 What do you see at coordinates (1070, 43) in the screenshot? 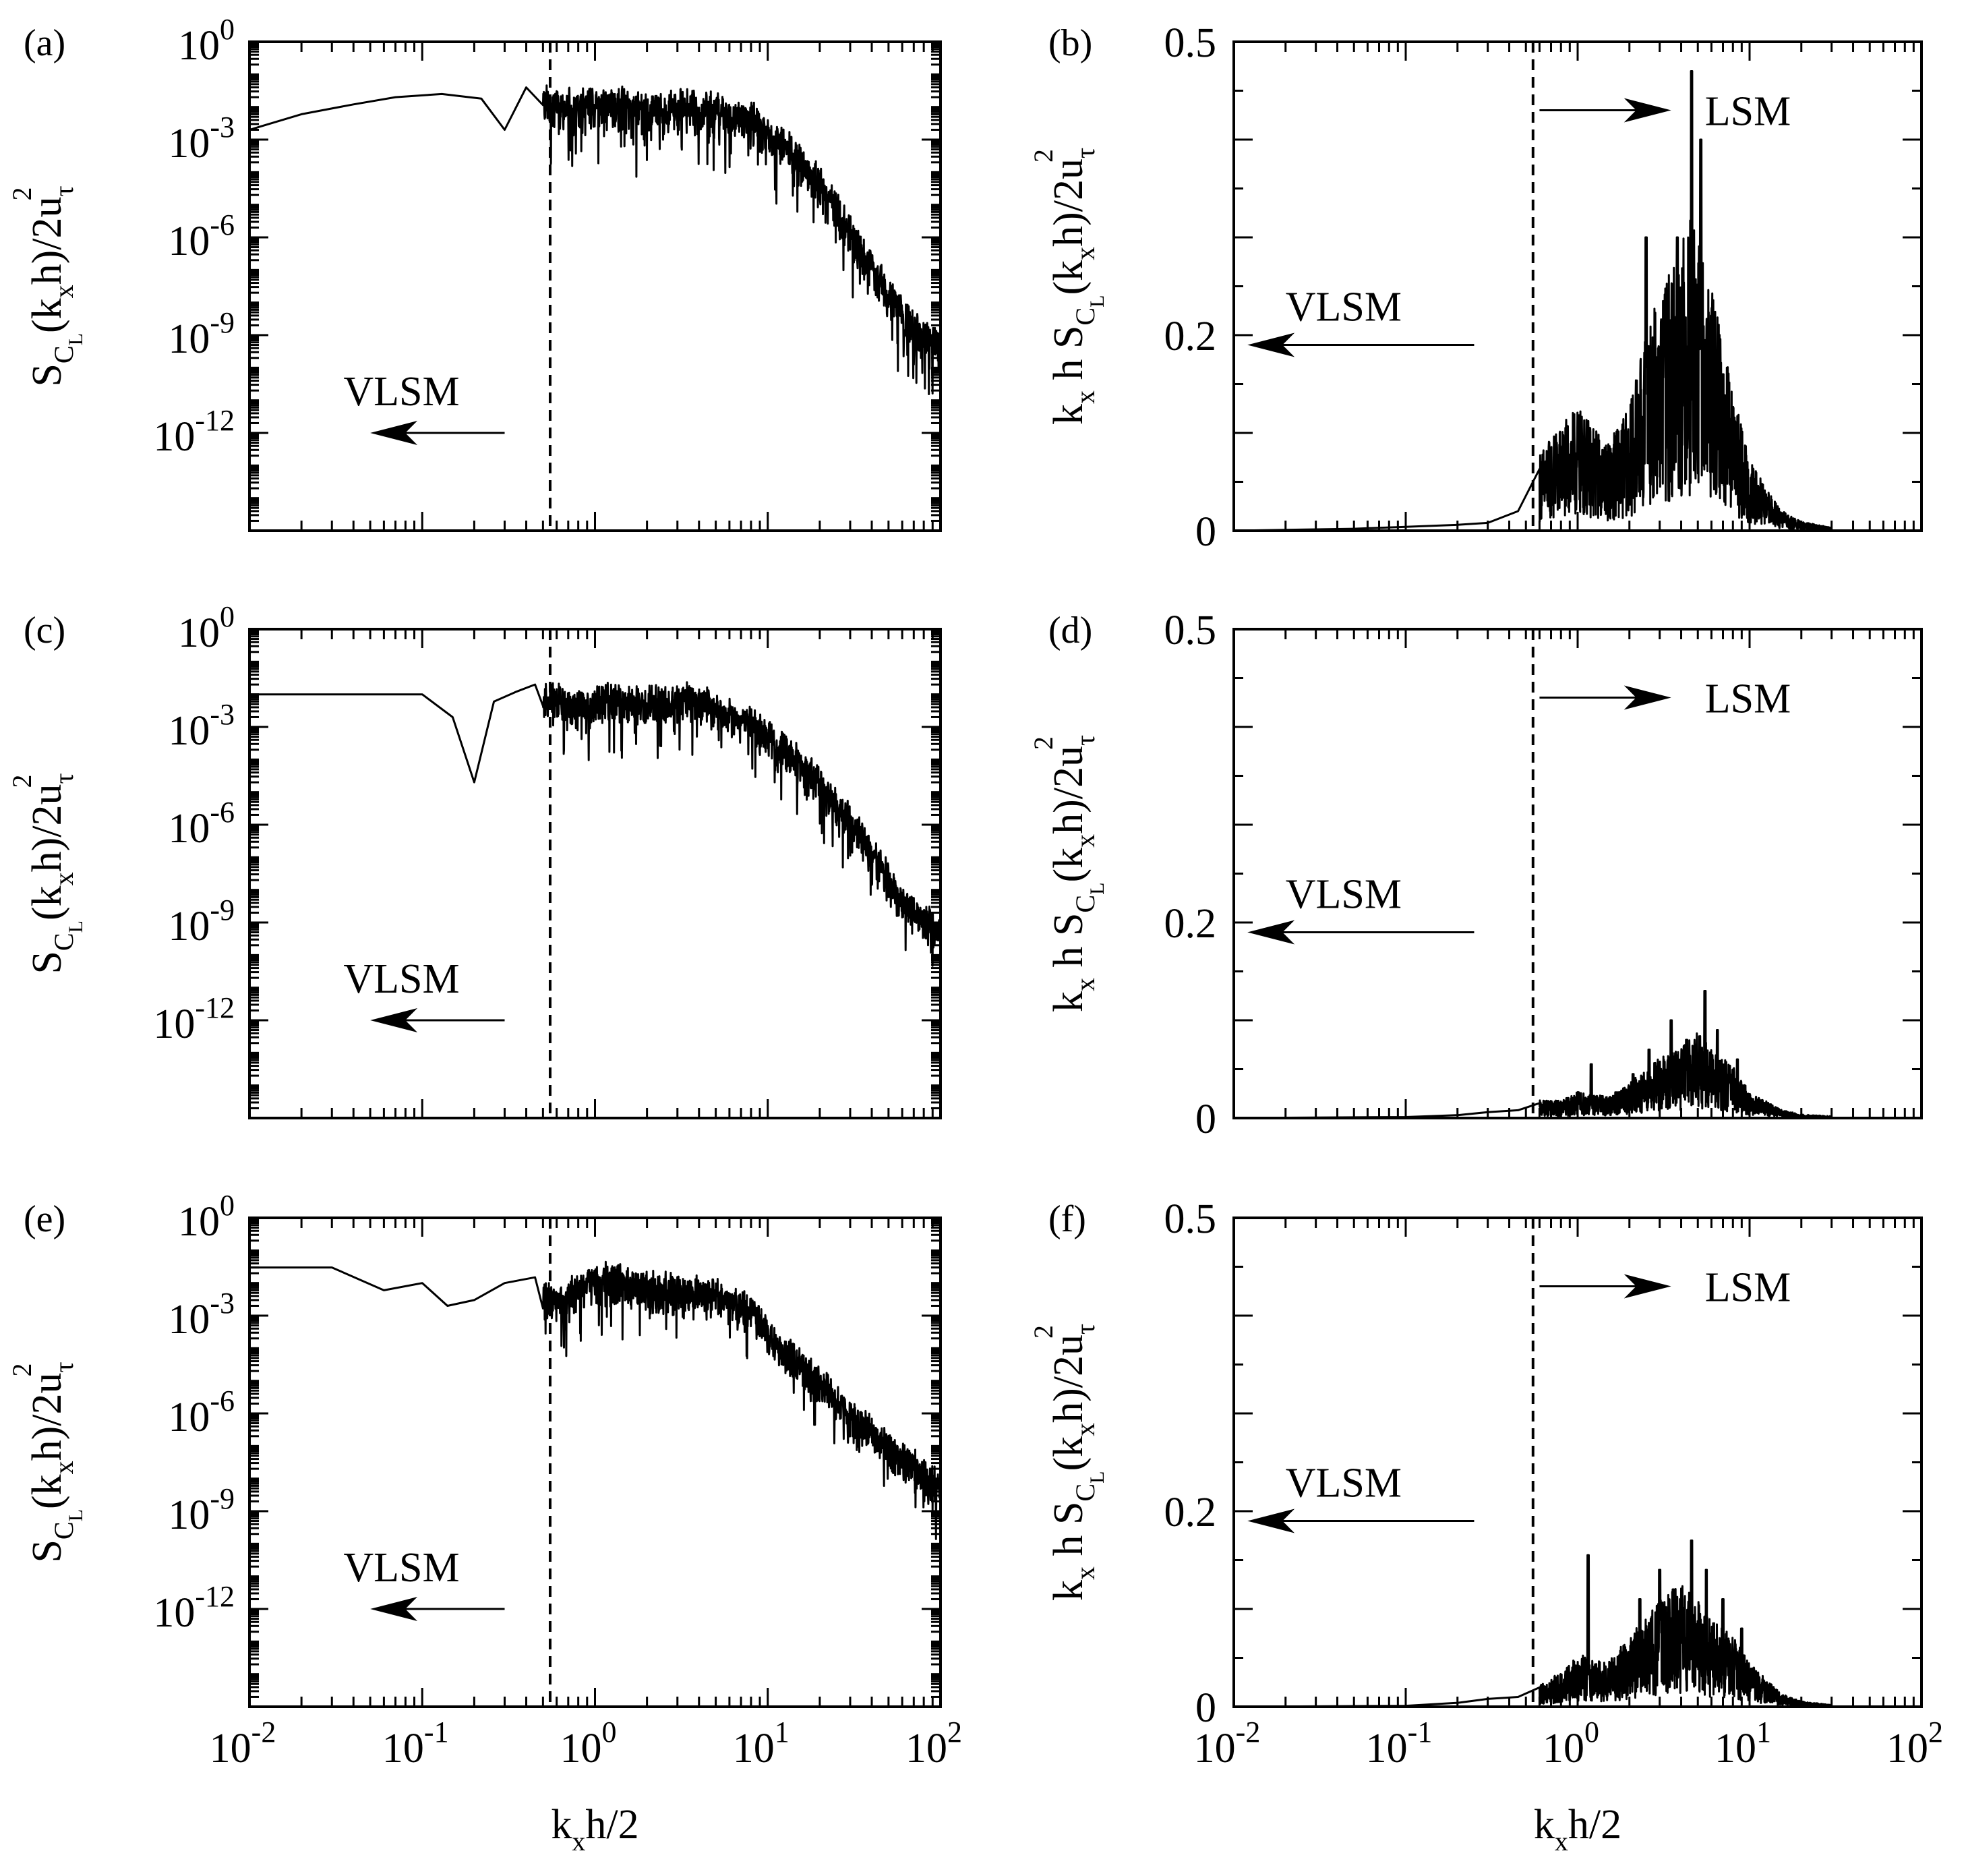
I see `panel-label: (b)` at bounding box center [1070, 43].